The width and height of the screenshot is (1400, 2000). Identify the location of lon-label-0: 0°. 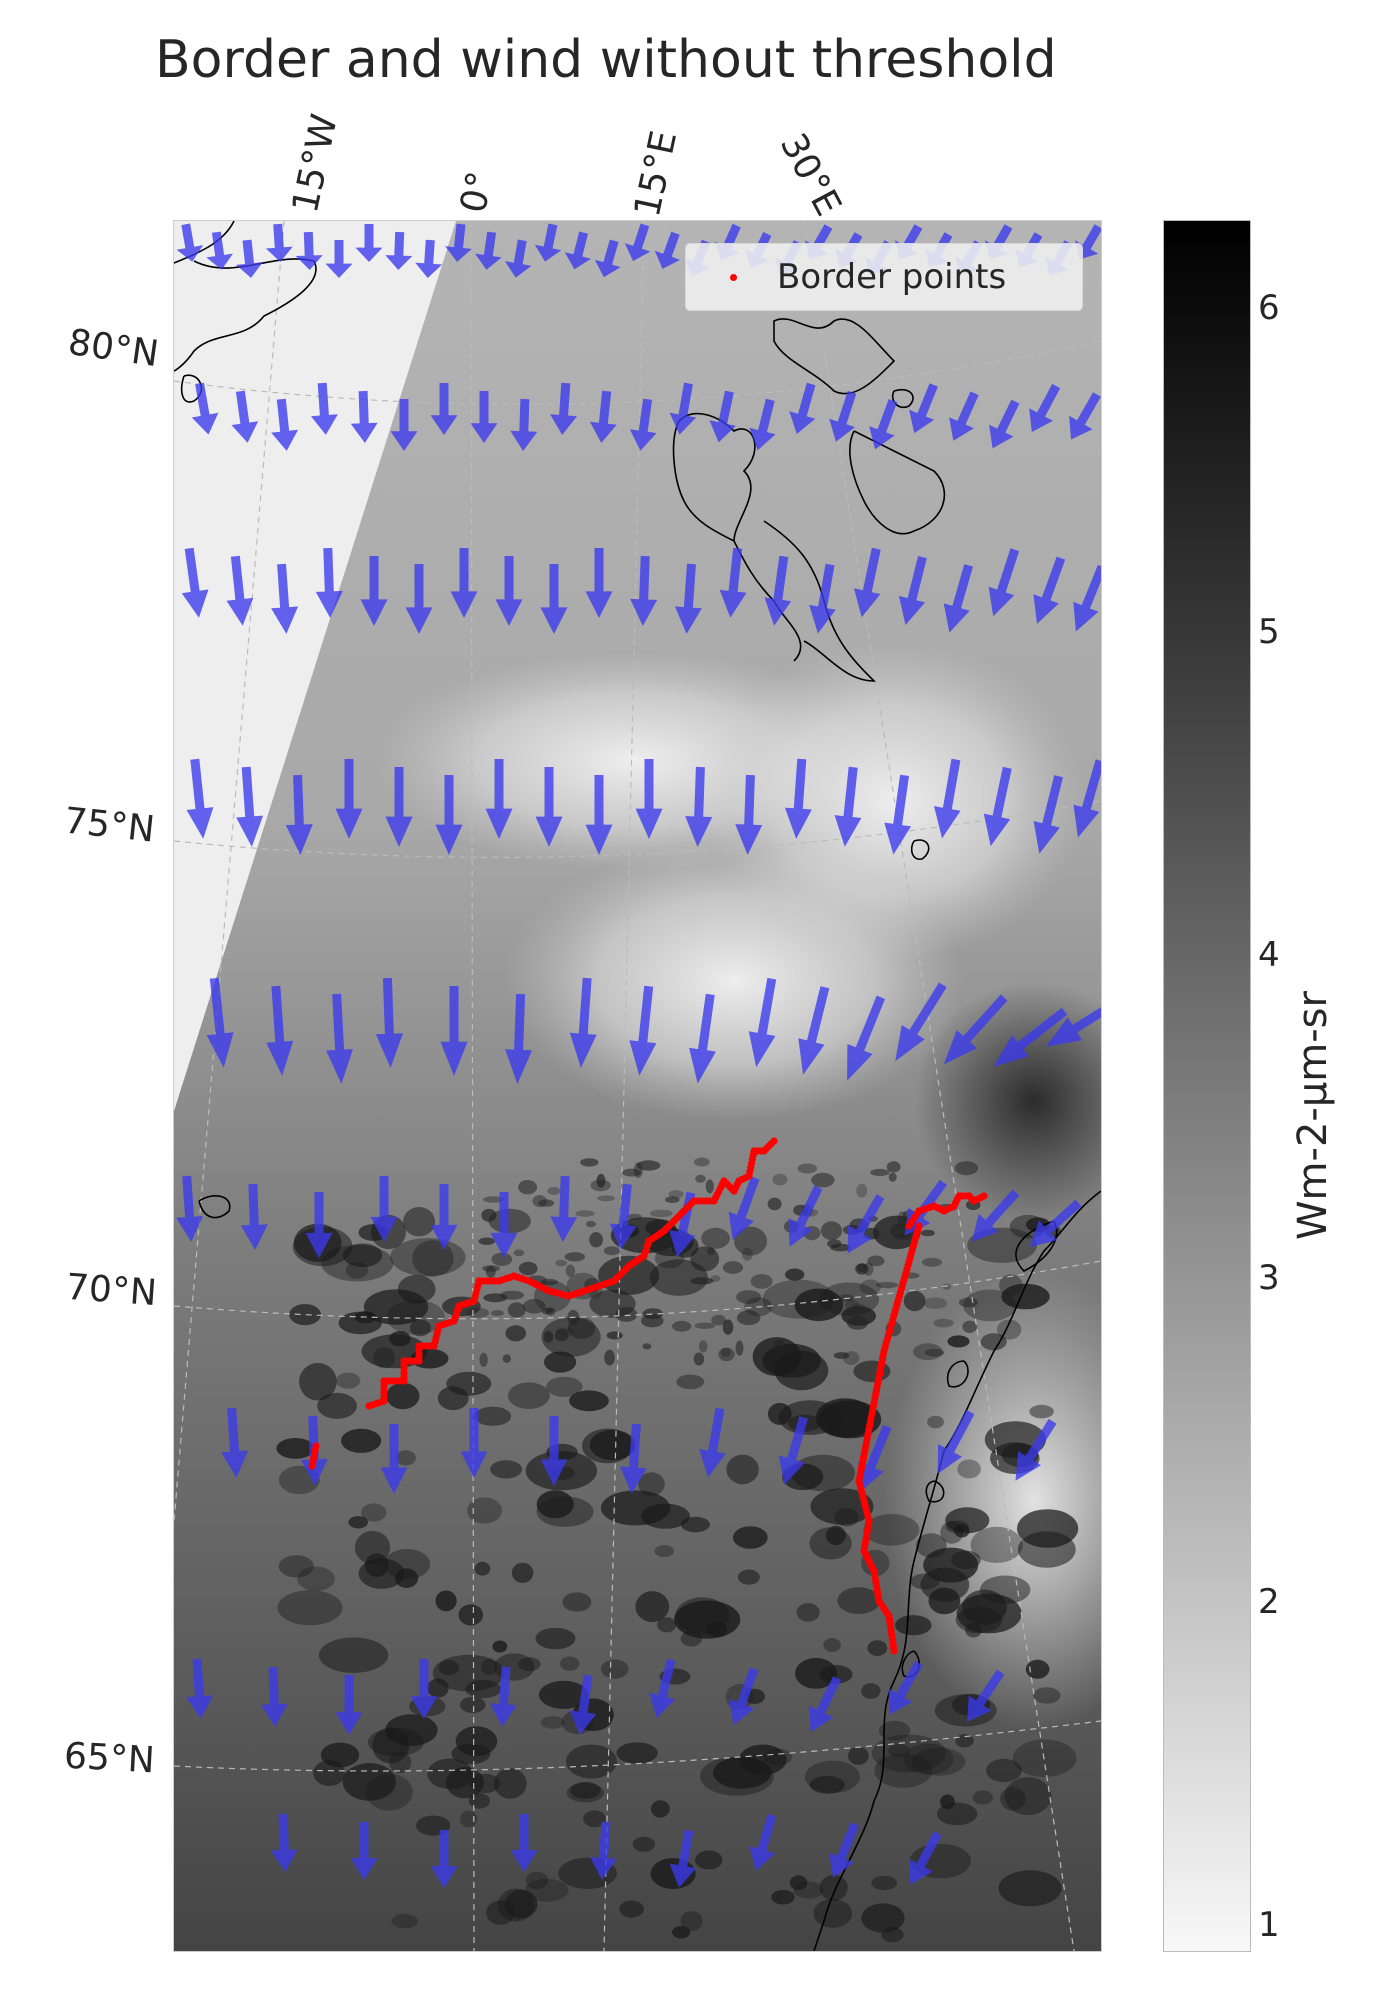
(477, 192).